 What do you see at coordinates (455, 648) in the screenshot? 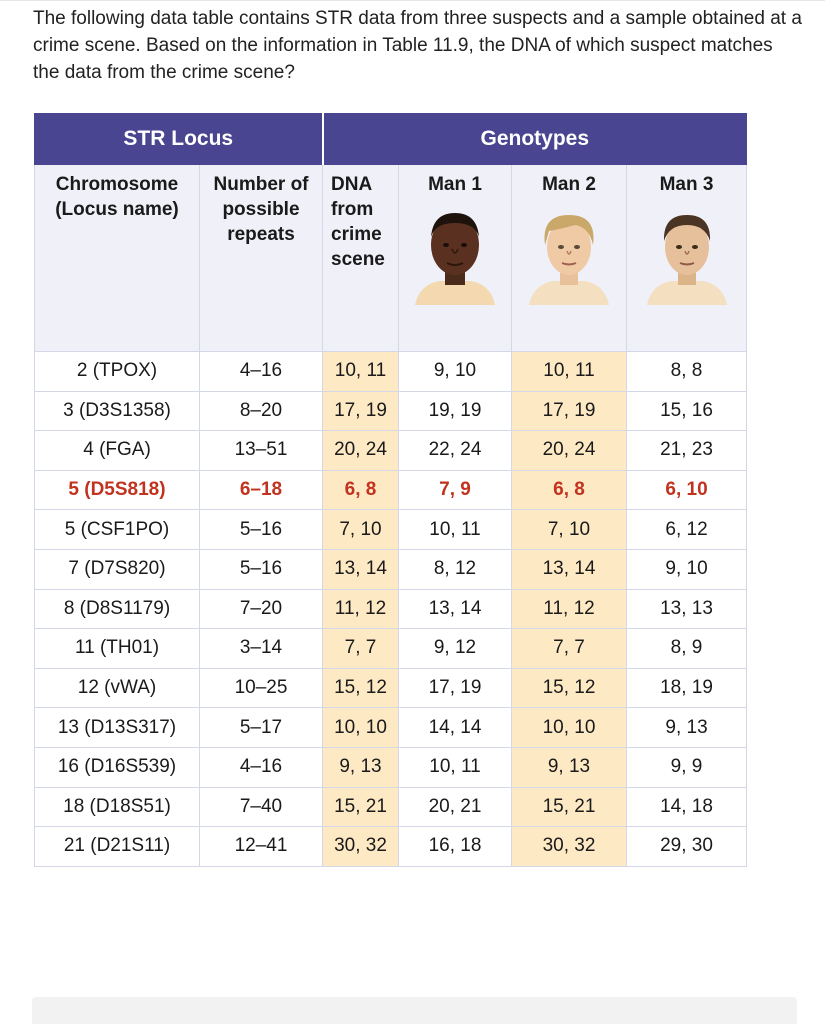
I see `man1-genotype-cell: 9, 12` at bounding box center [455, 648].